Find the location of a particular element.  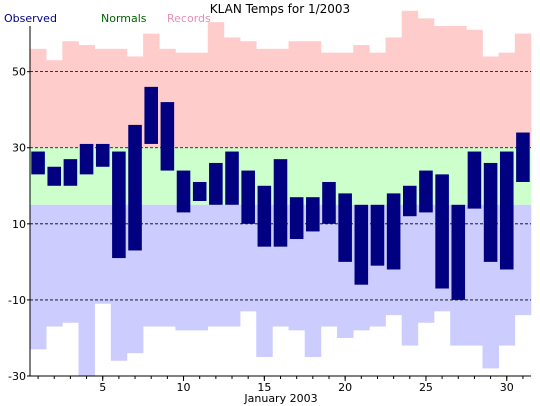

y-tick-label: 50 is located at coordinates (19, 72).